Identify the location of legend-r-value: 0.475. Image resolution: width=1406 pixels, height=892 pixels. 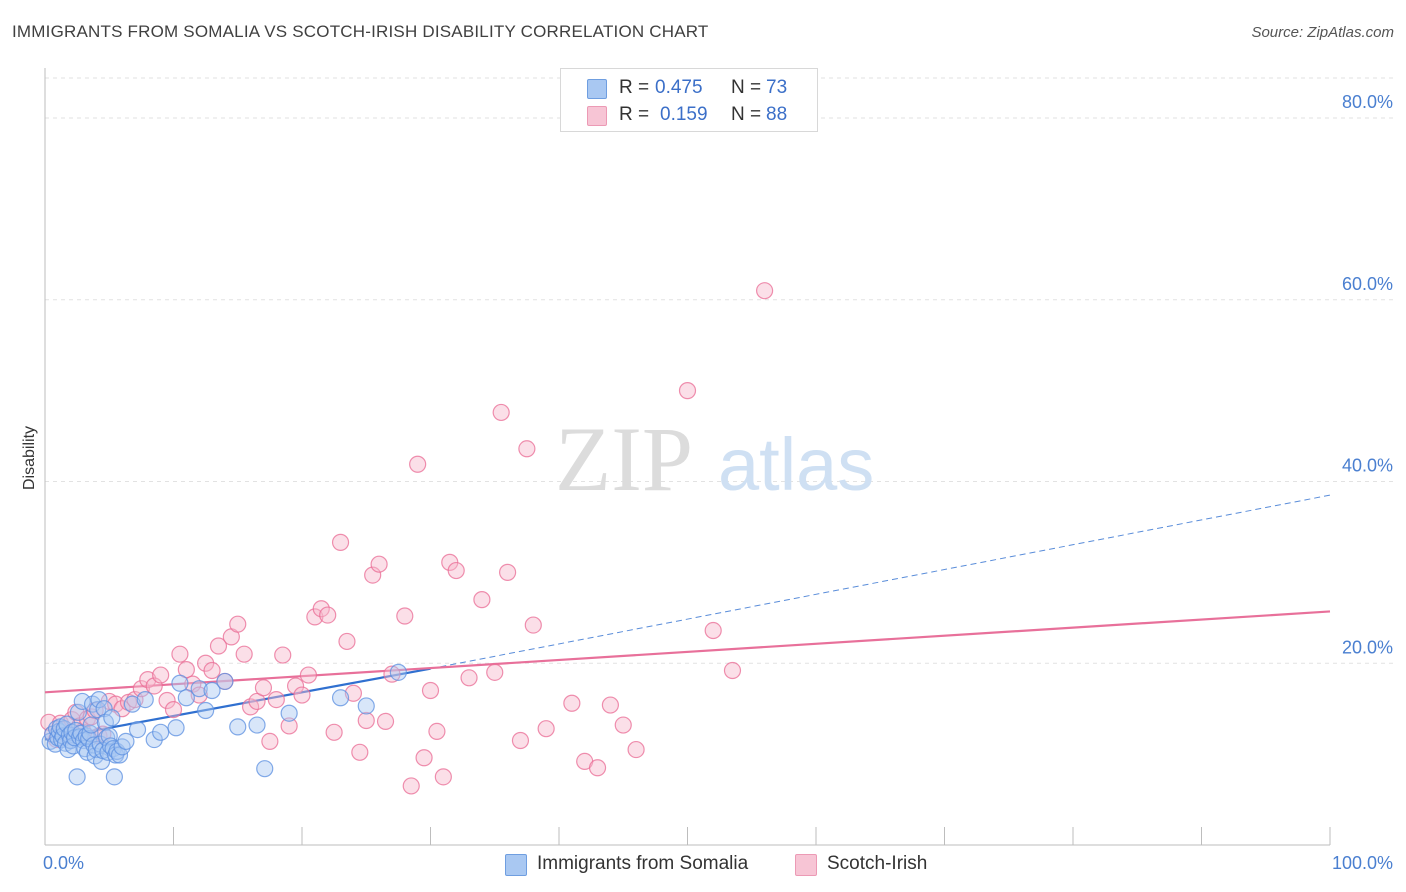
(679, 87).